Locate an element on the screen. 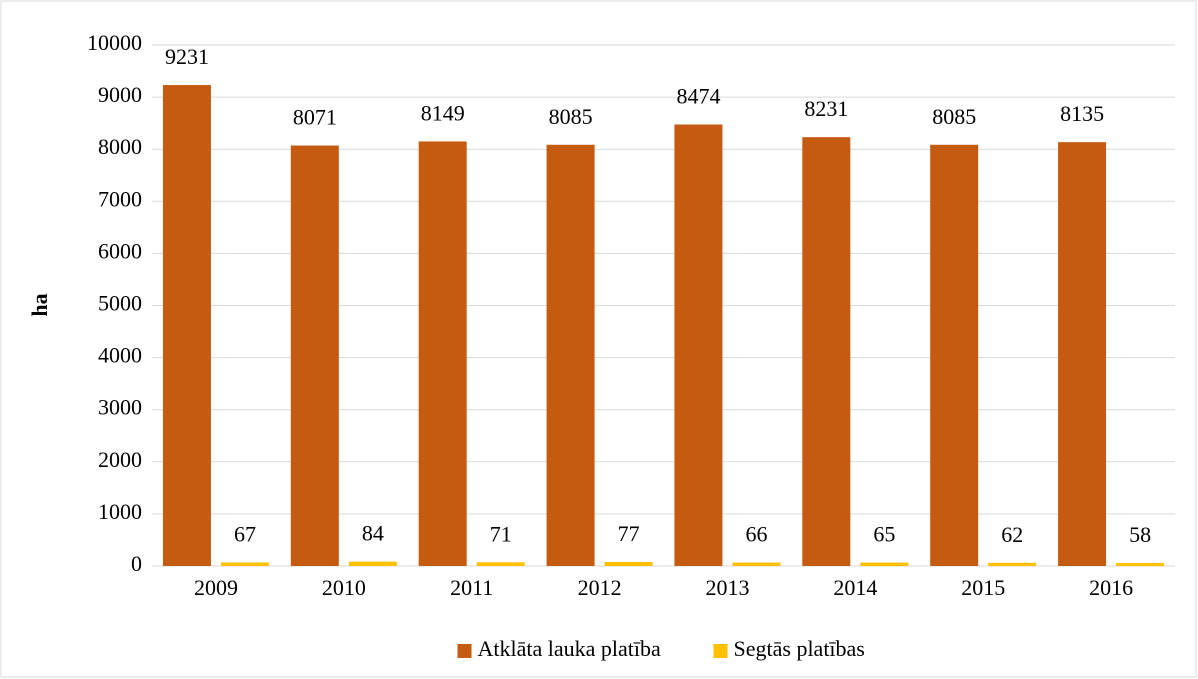  y-tick-label: 6000 is located at coordinates (120, 250).